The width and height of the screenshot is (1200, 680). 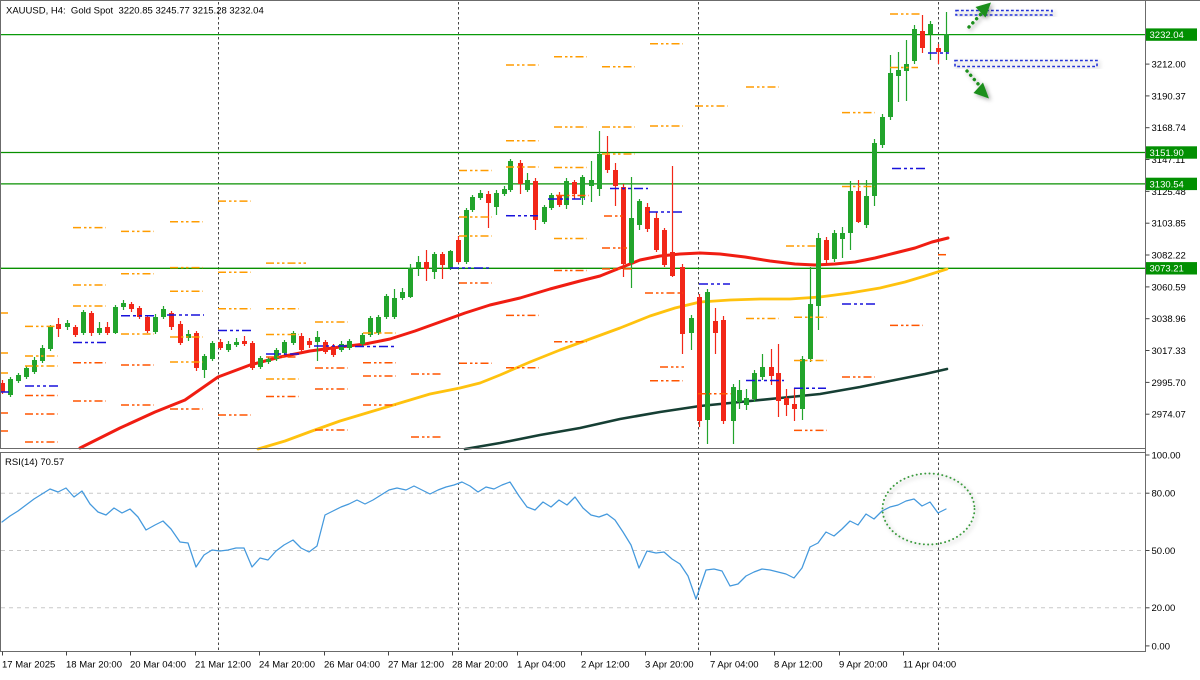 I want to click on svg-text: 3212.00, so click(x=1169, y=65).